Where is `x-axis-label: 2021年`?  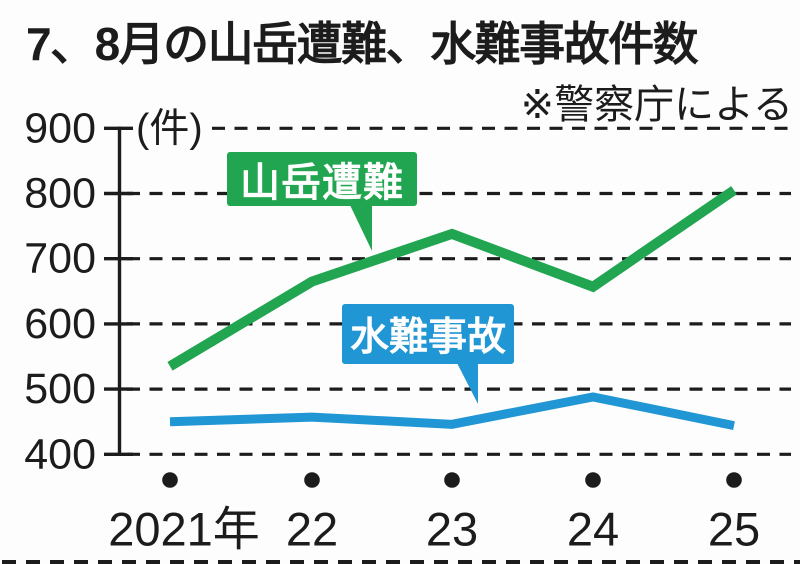
x-axis-label: 2021年 is located at coordinates (184, 529).